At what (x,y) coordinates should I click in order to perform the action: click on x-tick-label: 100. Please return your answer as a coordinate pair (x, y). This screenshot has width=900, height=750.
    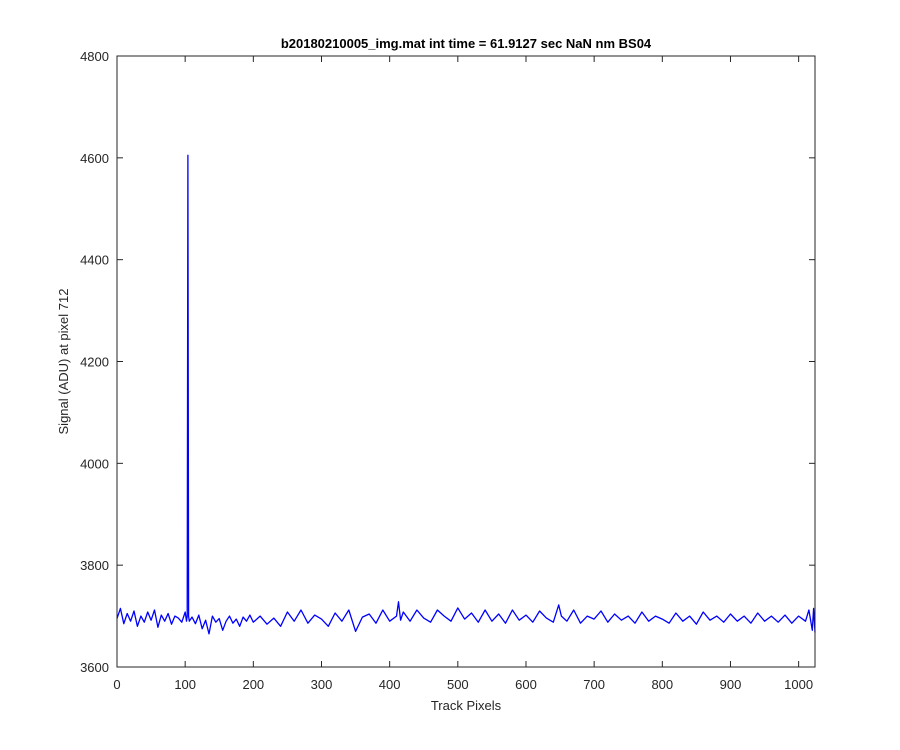
    Looking at the image, I should click on (185, 684).